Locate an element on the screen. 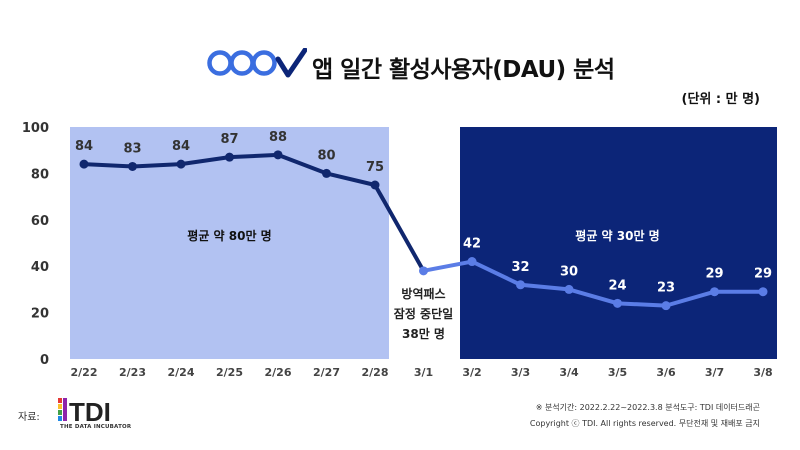  y-tick-label: 0 is located at coordinates (44, 360).